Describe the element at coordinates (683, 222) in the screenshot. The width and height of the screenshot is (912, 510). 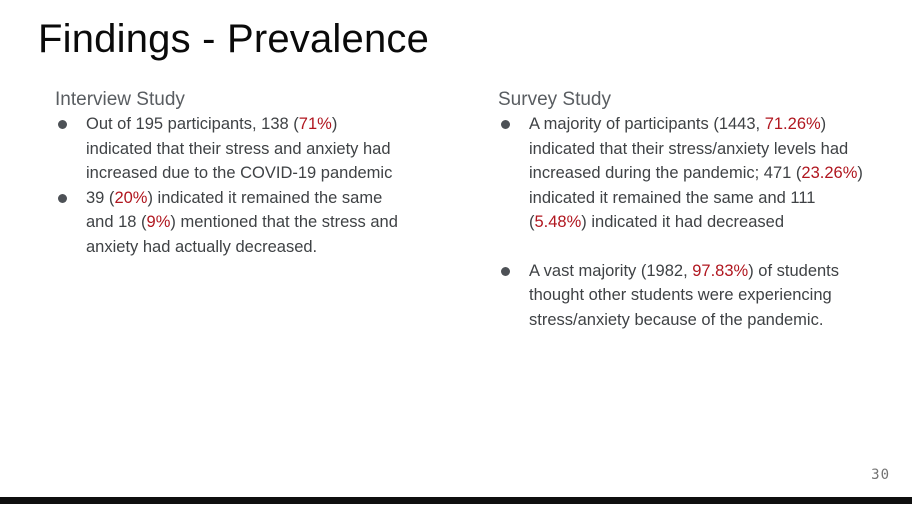
I see `bullet-text-segment: ) indicated it had decreased` at that location.